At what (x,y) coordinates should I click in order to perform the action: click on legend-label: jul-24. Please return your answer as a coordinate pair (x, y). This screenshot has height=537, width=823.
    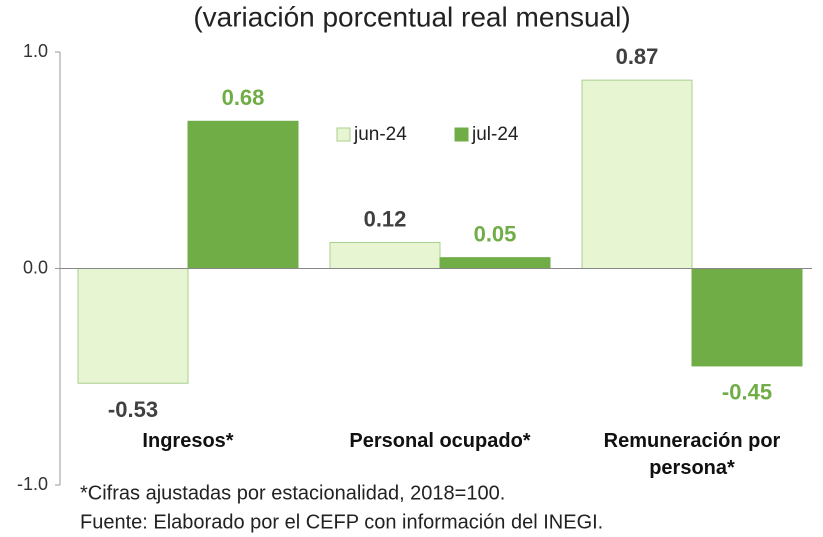
    Looking at the image, I should click on (495, 134).